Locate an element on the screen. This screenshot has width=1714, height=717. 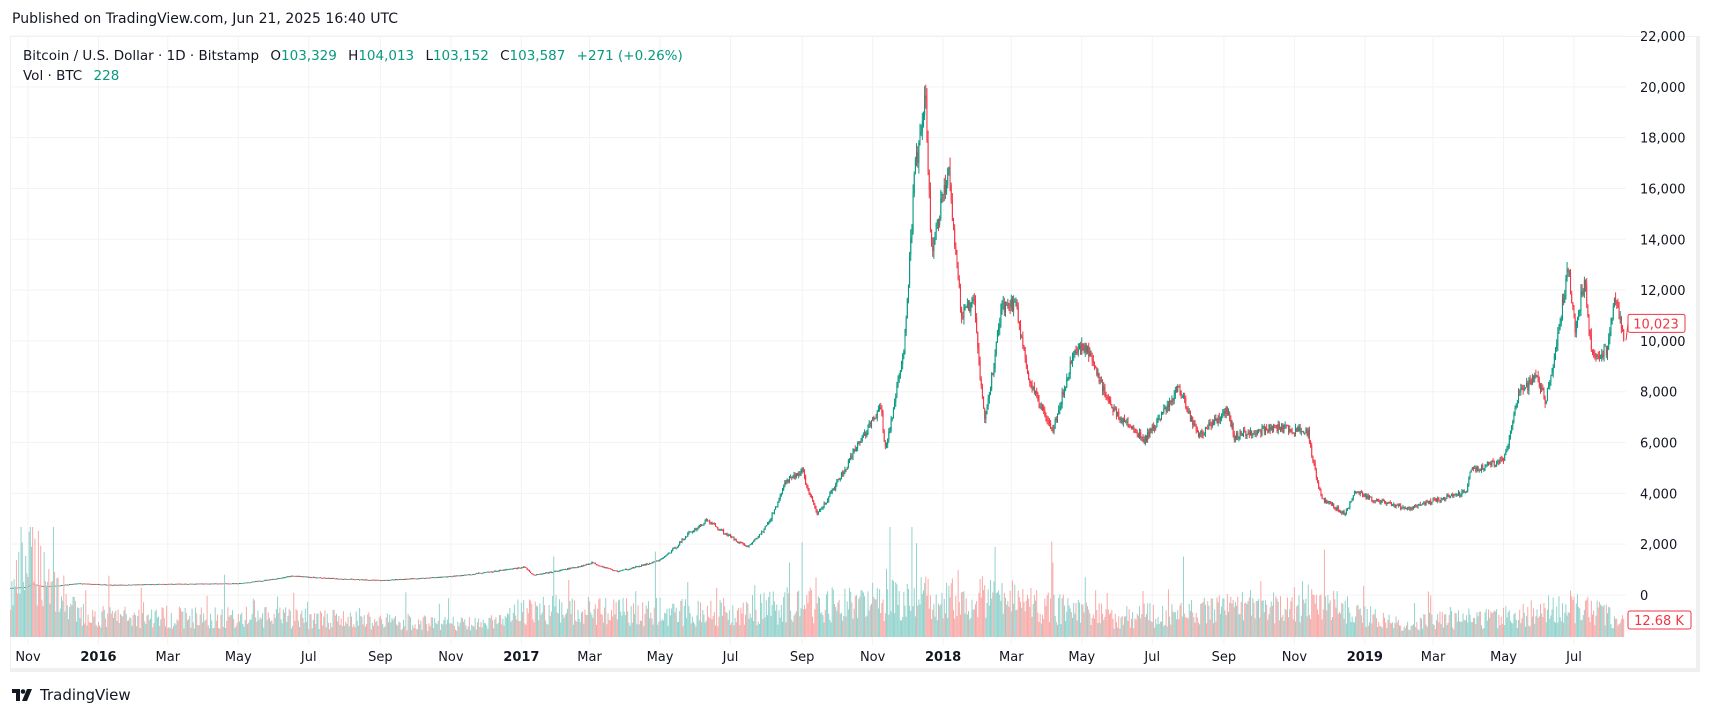
volume-label: Vol · BTC is located at coordinates (53, 76).